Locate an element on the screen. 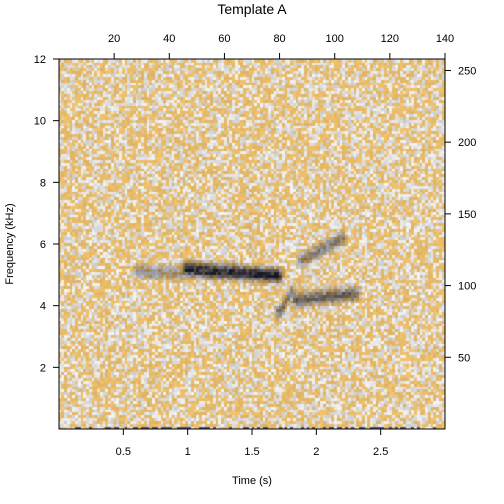 The height and width of the screenshot is (504, 504). top-tick-label: 140 is located at coordinates (445, 39).